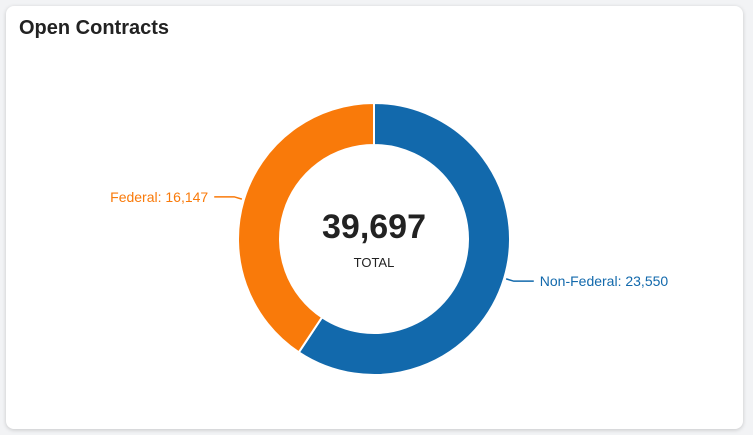 This screenshot has width=753, height=435. What do you see at coordinates (519, 280) in the screenshot?
I see `leader-line-non-federal` at bounding box center [519, 280].